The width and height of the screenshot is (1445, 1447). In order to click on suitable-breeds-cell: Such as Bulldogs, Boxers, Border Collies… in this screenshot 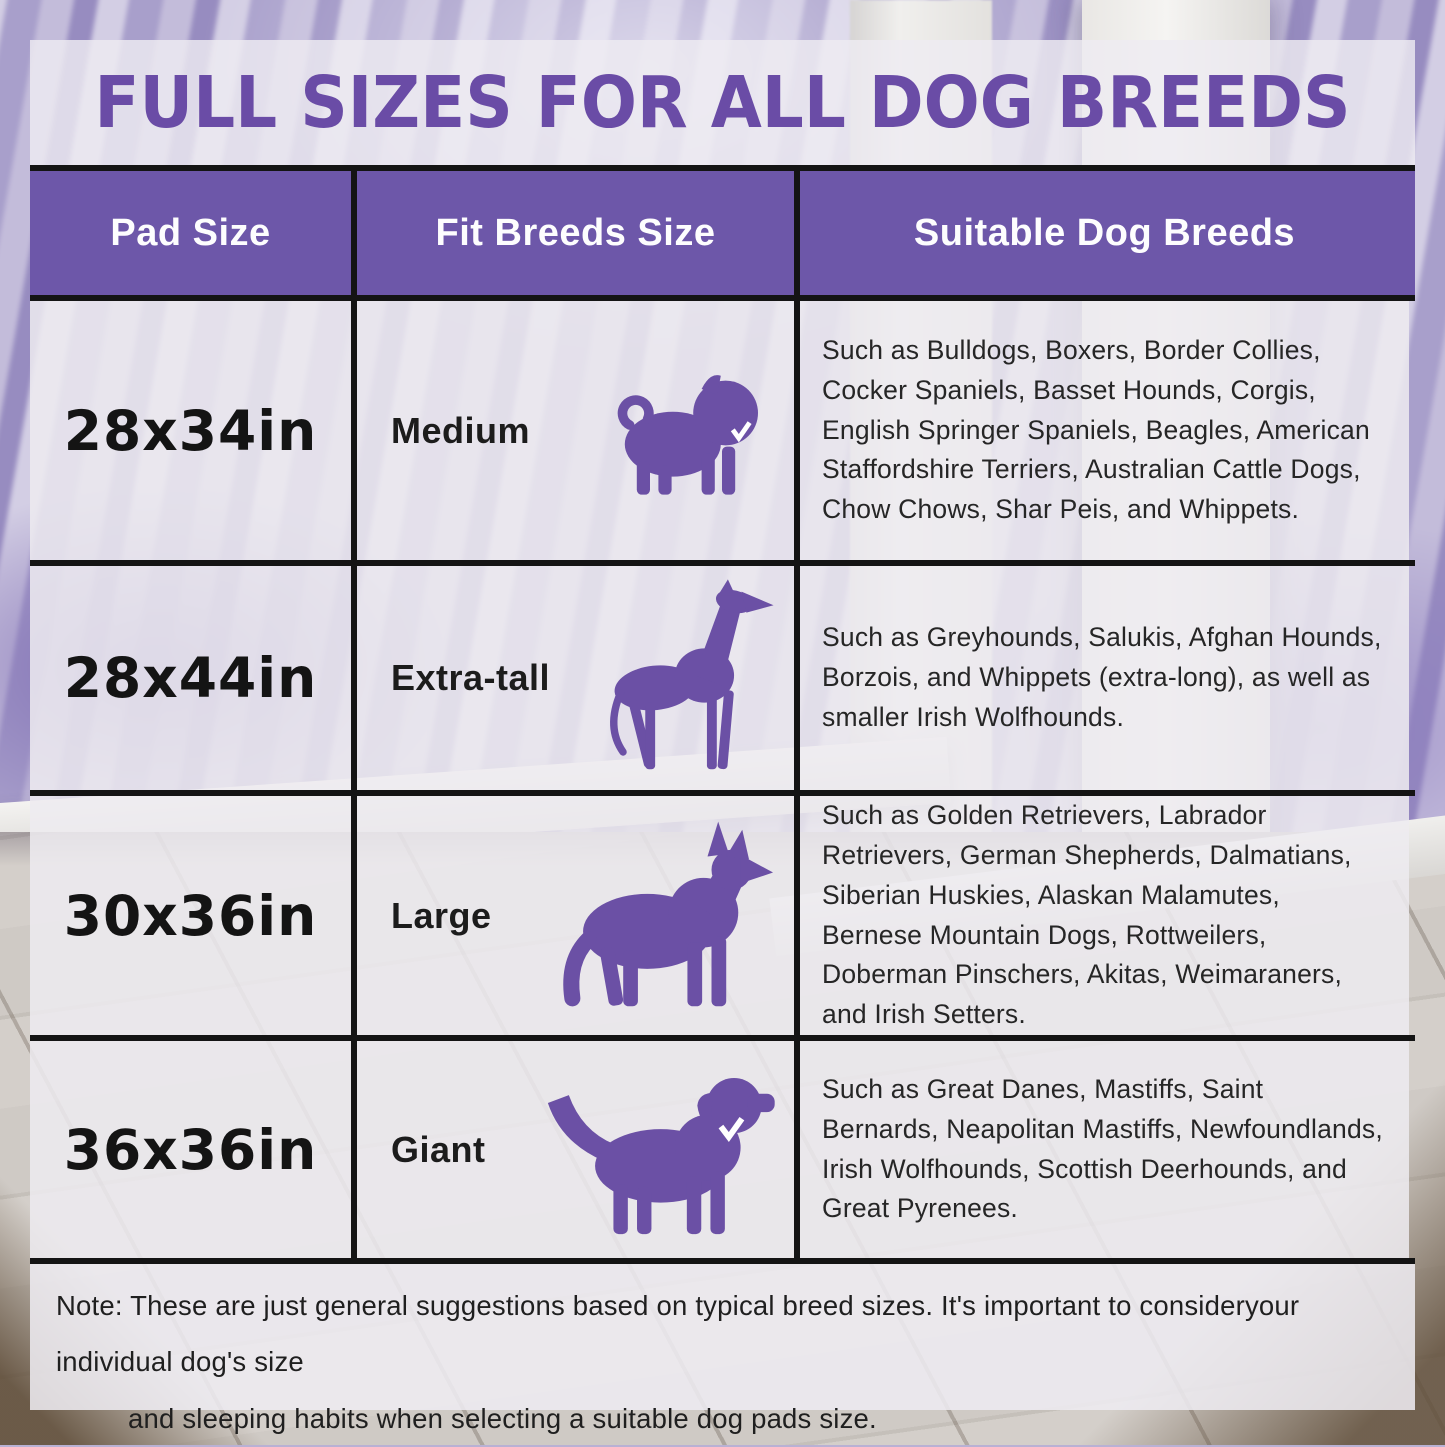, I will do `click(1104, 430)`.